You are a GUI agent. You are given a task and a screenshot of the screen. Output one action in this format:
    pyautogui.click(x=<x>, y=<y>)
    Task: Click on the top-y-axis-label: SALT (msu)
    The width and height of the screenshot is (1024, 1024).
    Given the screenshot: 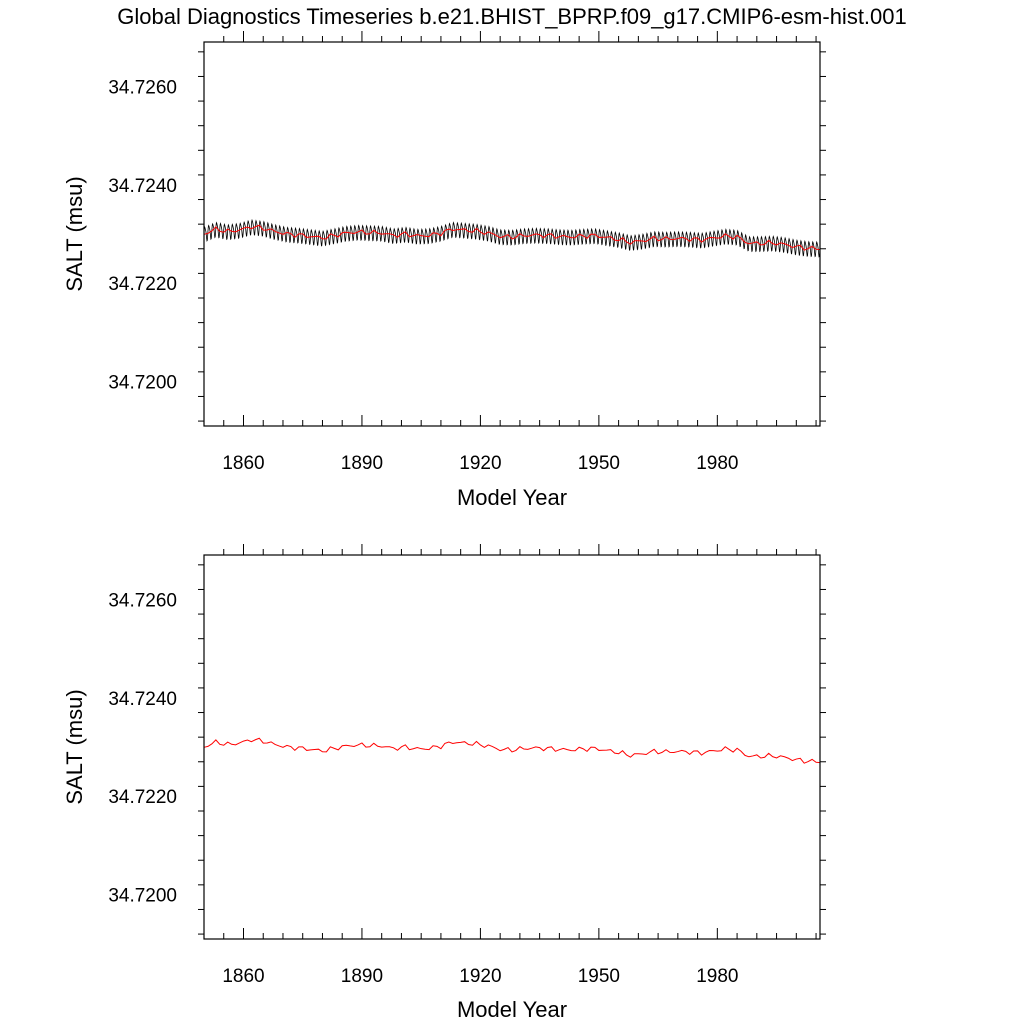 What is the action you would take?
    pyautogui.click(x=74, y=233)
    